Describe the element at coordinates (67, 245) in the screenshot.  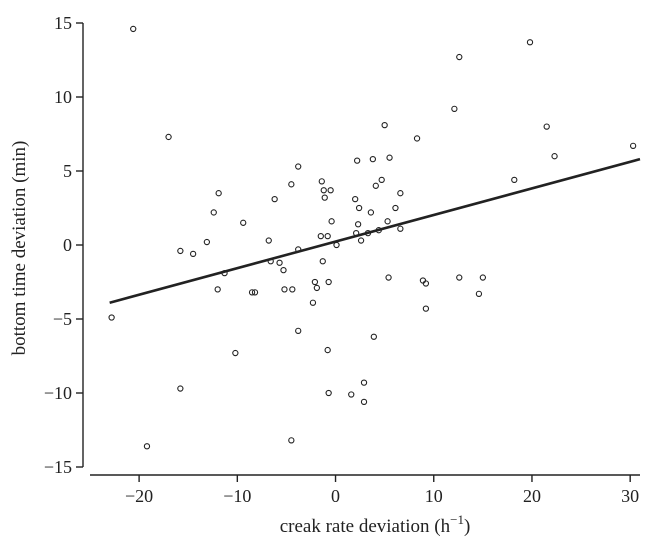
I see `y-tick-label: 0` at that location.